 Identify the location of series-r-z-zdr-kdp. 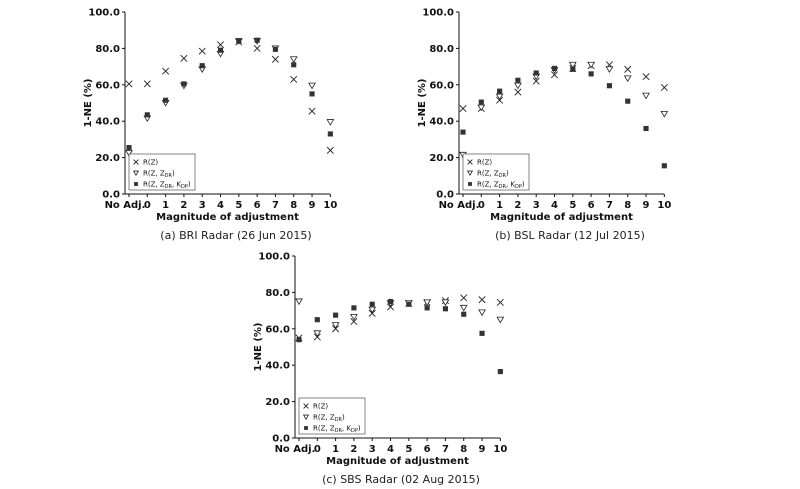
(399, 336).